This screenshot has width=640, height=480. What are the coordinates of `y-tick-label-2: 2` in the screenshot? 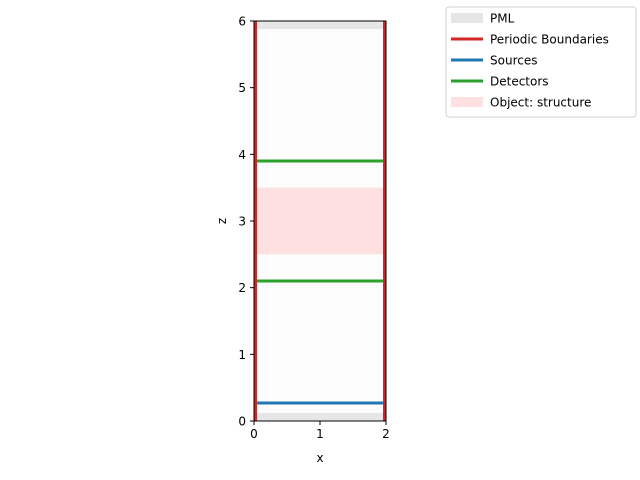 It's located at (242, 288).